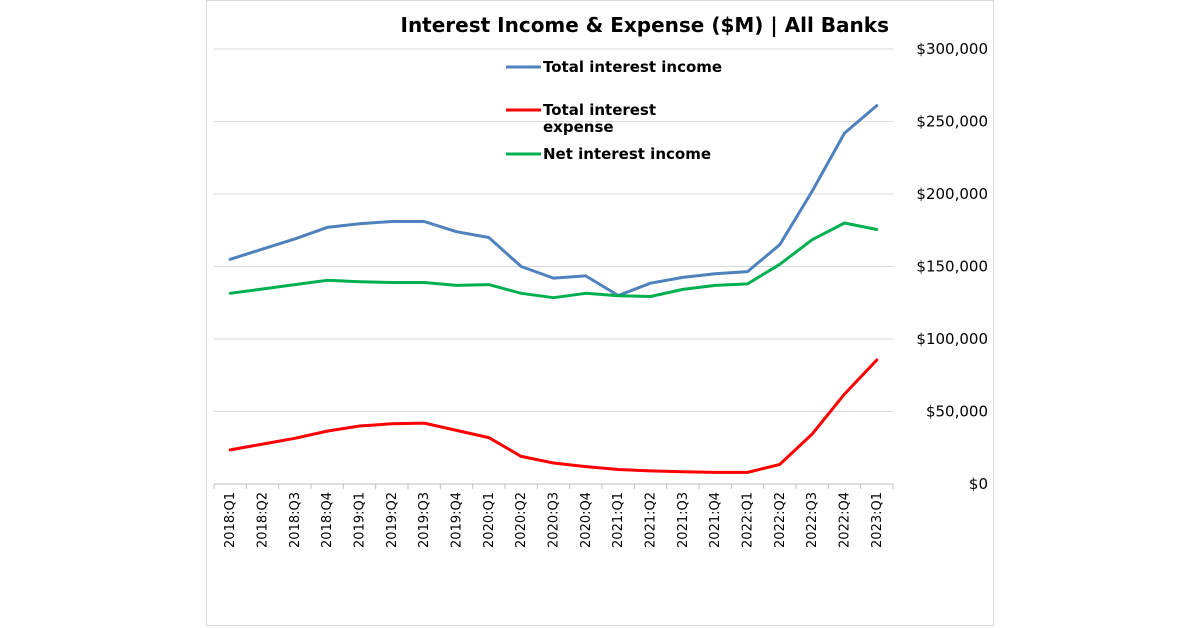  I want to click on x-tick-label: 2020:Q1, so click(489, 520).